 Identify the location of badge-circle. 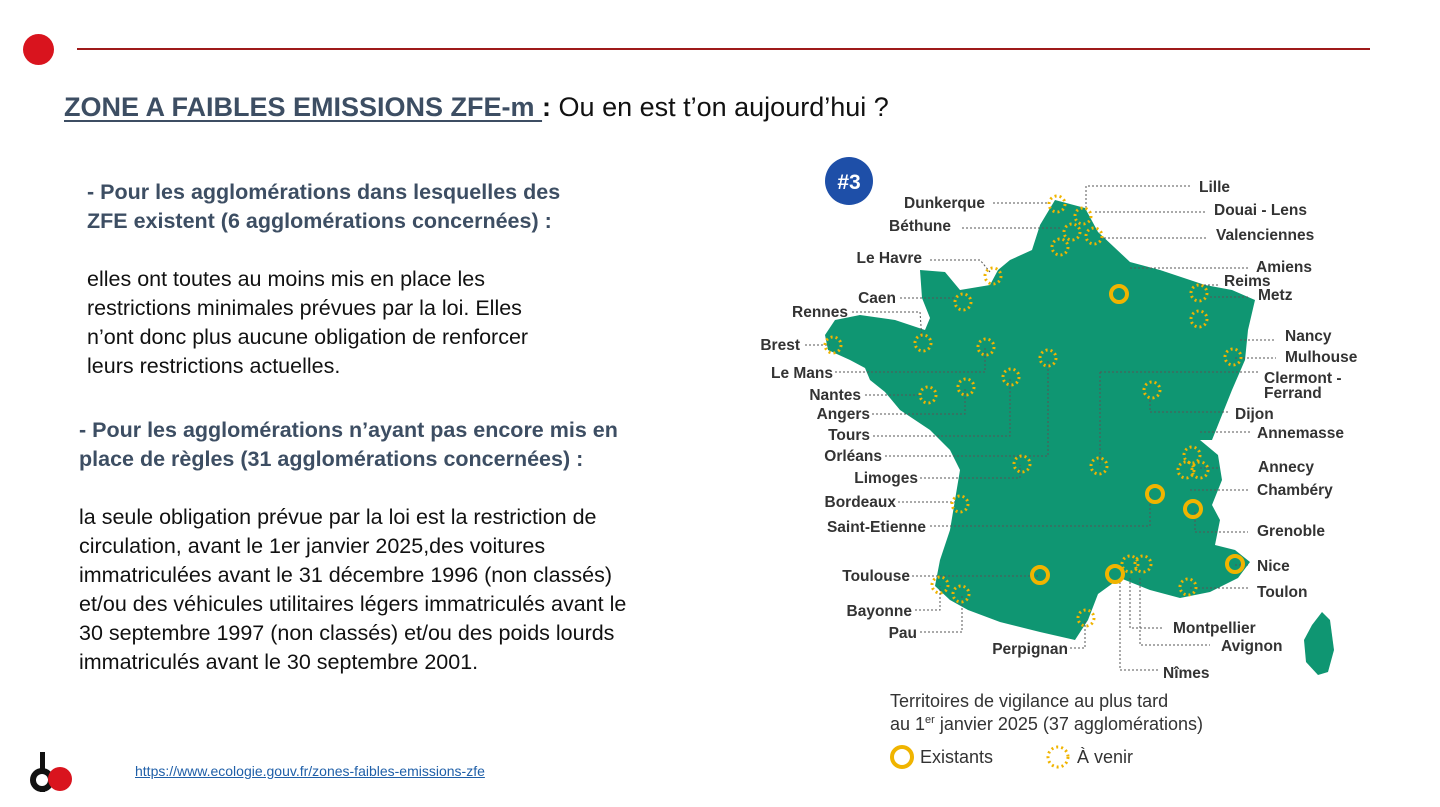
(849, 181).